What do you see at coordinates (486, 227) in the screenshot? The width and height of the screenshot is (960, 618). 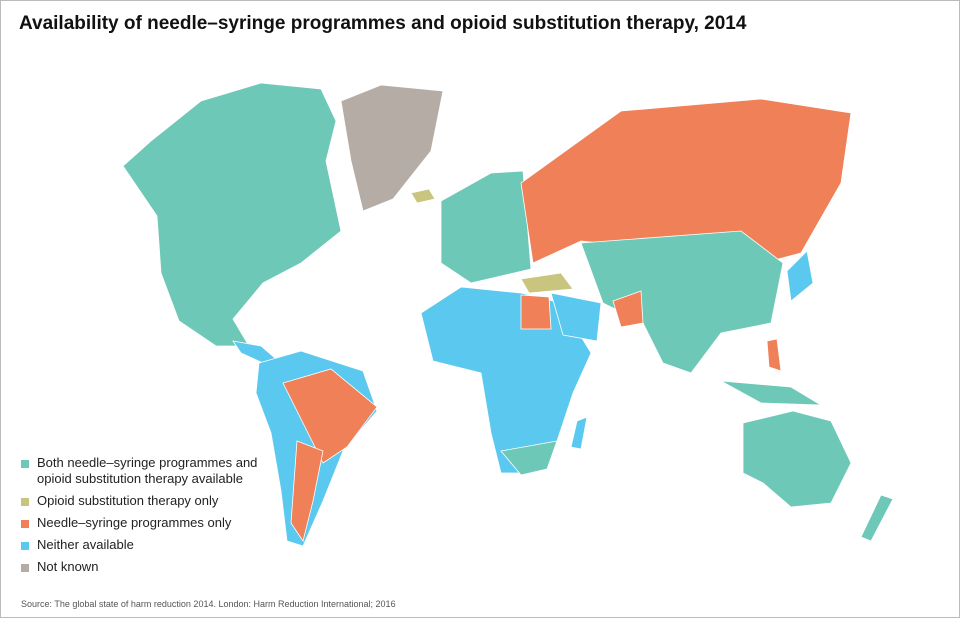 I see `europe` at bounding box center [486, 227].